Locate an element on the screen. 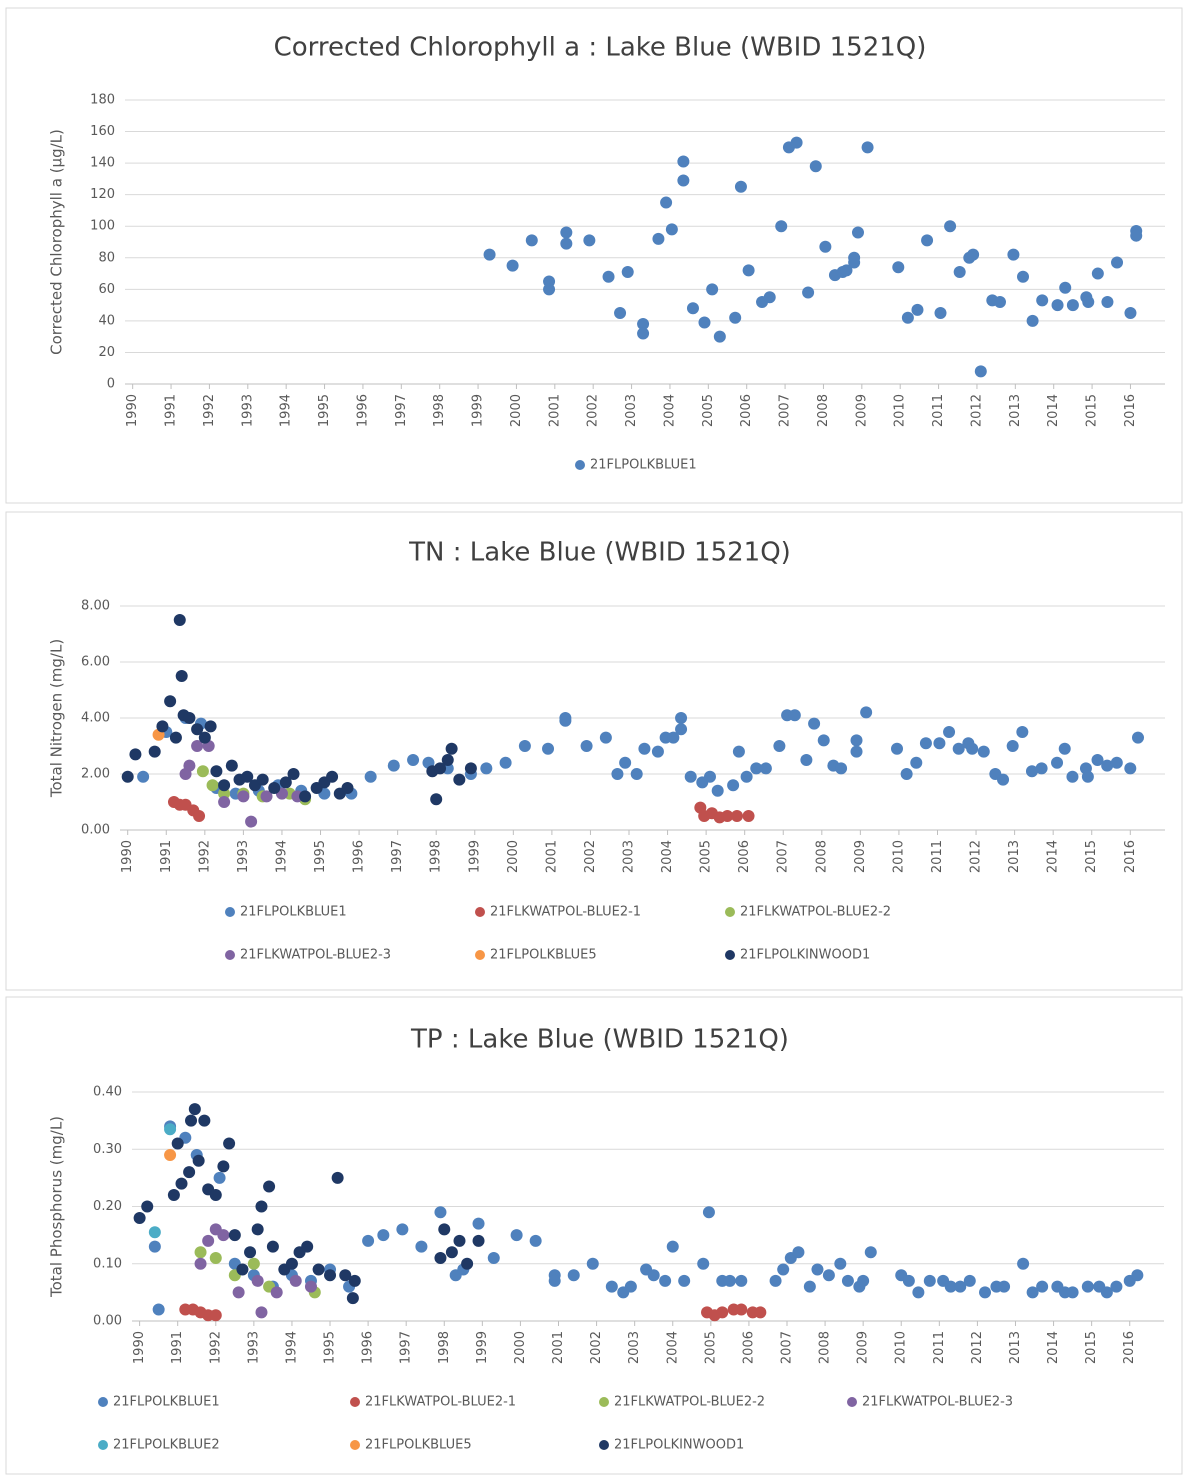  y-tick-label: 4.00 is located at coordinates (95, 718).